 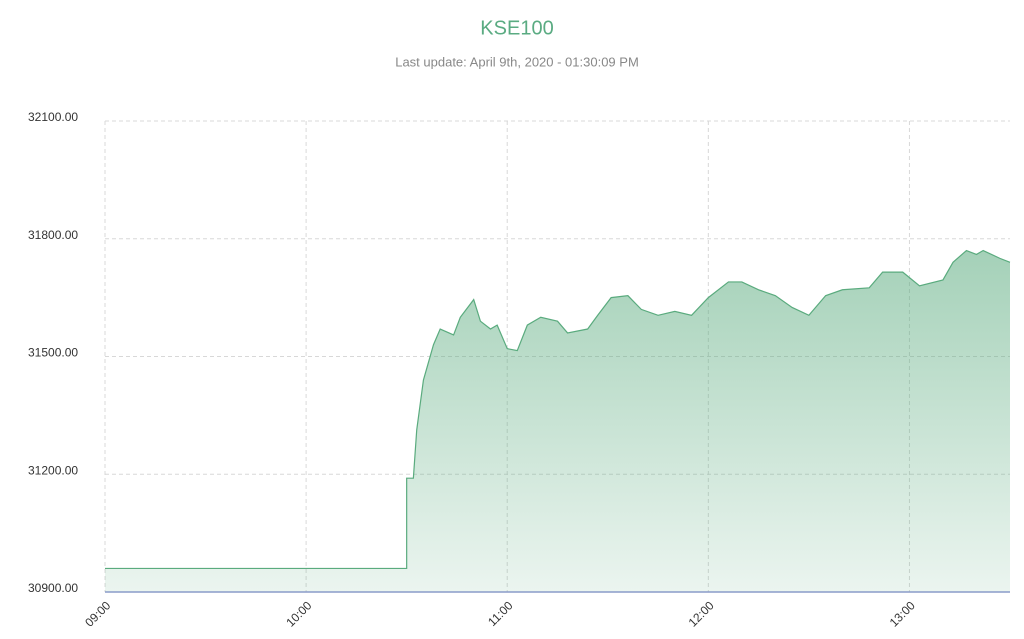 What do you see at coordinates (53, 353) in the screenshot?
I see `y-tick-label: 31500.00` at bounding box center [53, 353].